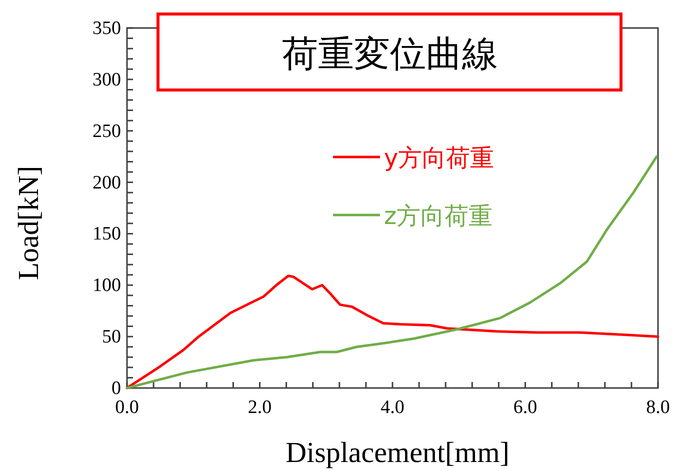 This screenshot has width=673, height=471. Describe the element at coordinates (106, 28) in the screenshot. I see `y-tick-label: 350` at that location.